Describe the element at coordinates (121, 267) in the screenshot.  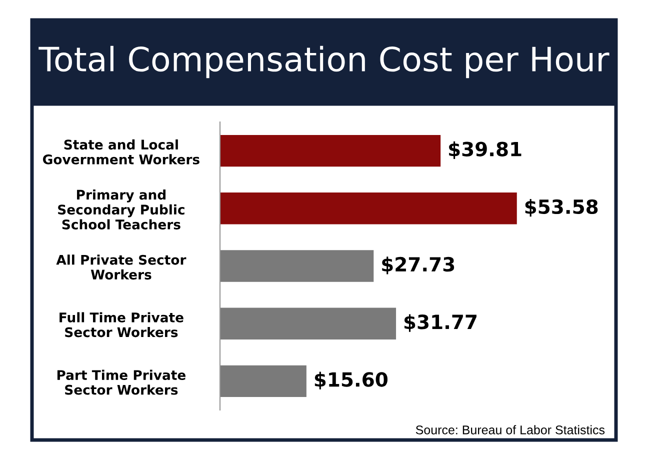
I see `y-tick-label: All Private Sector Workers` at that location.